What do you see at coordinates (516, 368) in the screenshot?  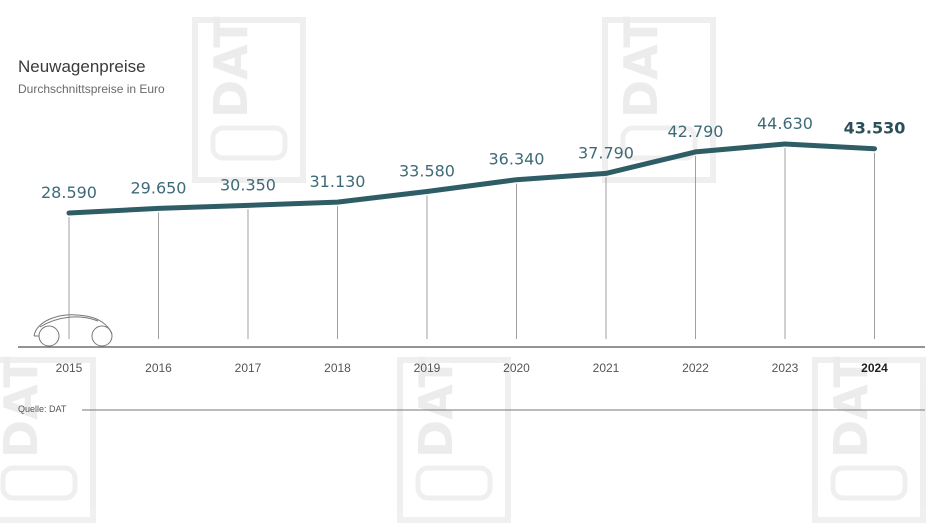 I see `x-tick-2020: 2020` at bounding box center [516, 368].